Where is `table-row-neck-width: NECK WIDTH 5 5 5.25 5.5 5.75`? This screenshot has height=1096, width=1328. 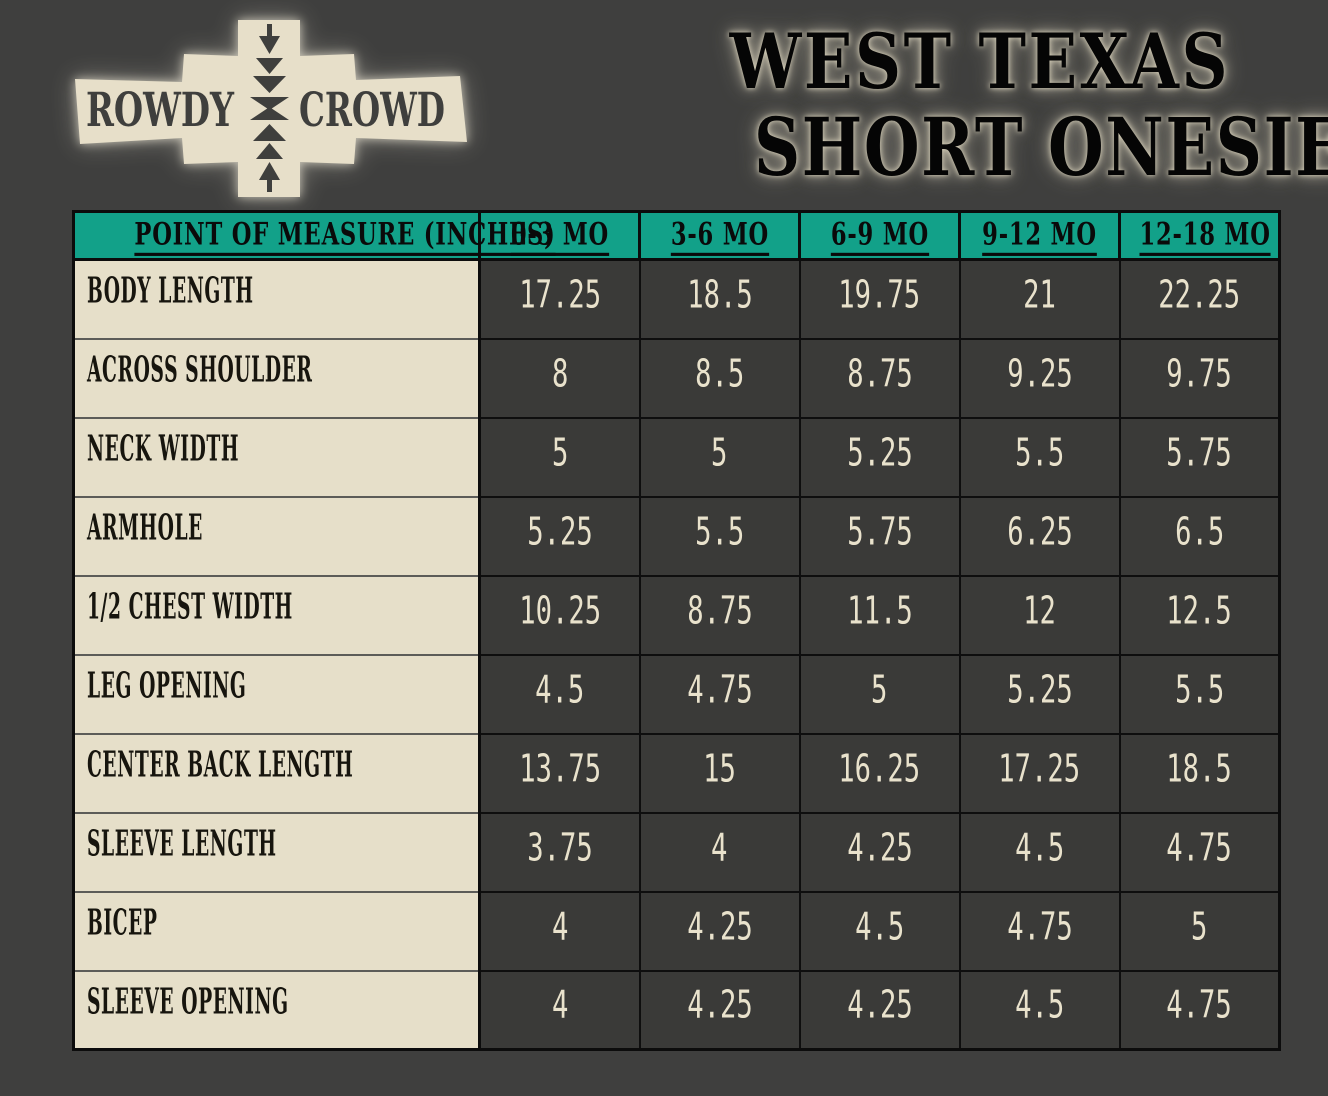
table-row-neck-width: NECK WIDTH 5 5 5.25 5.5 5.75 is located at coordinates (676, 457).